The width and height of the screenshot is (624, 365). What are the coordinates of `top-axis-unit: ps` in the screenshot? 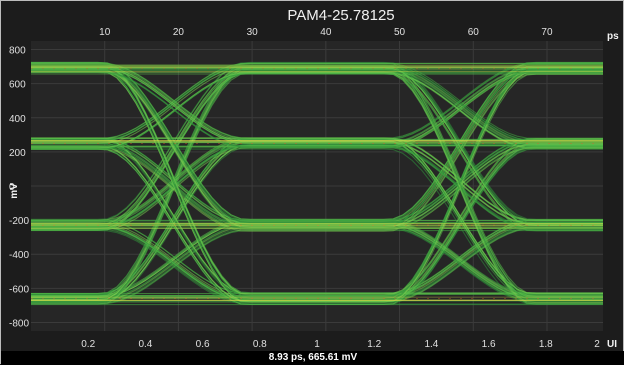 It's located at (613, 36).